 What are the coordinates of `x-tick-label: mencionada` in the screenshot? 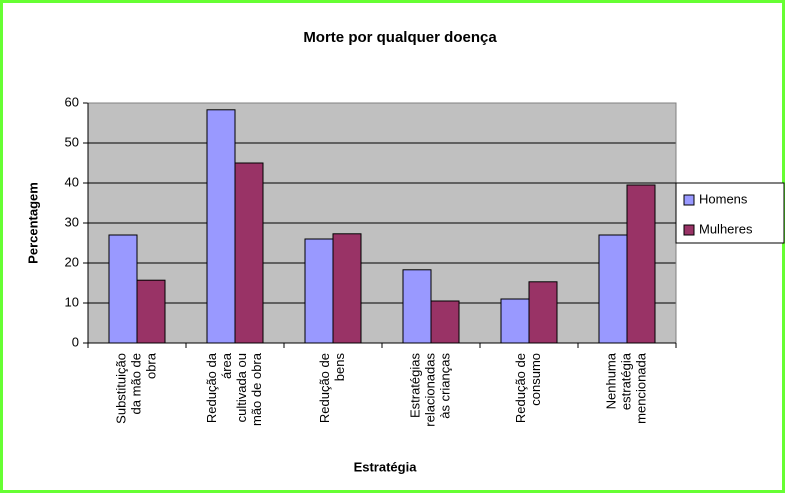 It's located at (640, 388).